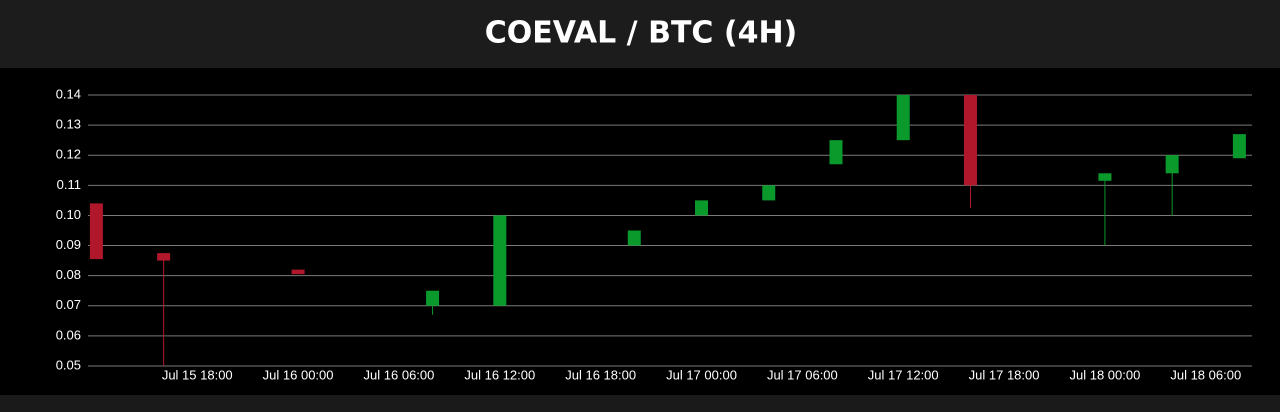 The image size is (1280, 412). What do you see at coordinates (68, 93) in the screenshot?
I see `y-tick-label: 0.14` at bounding box center [68, 93].